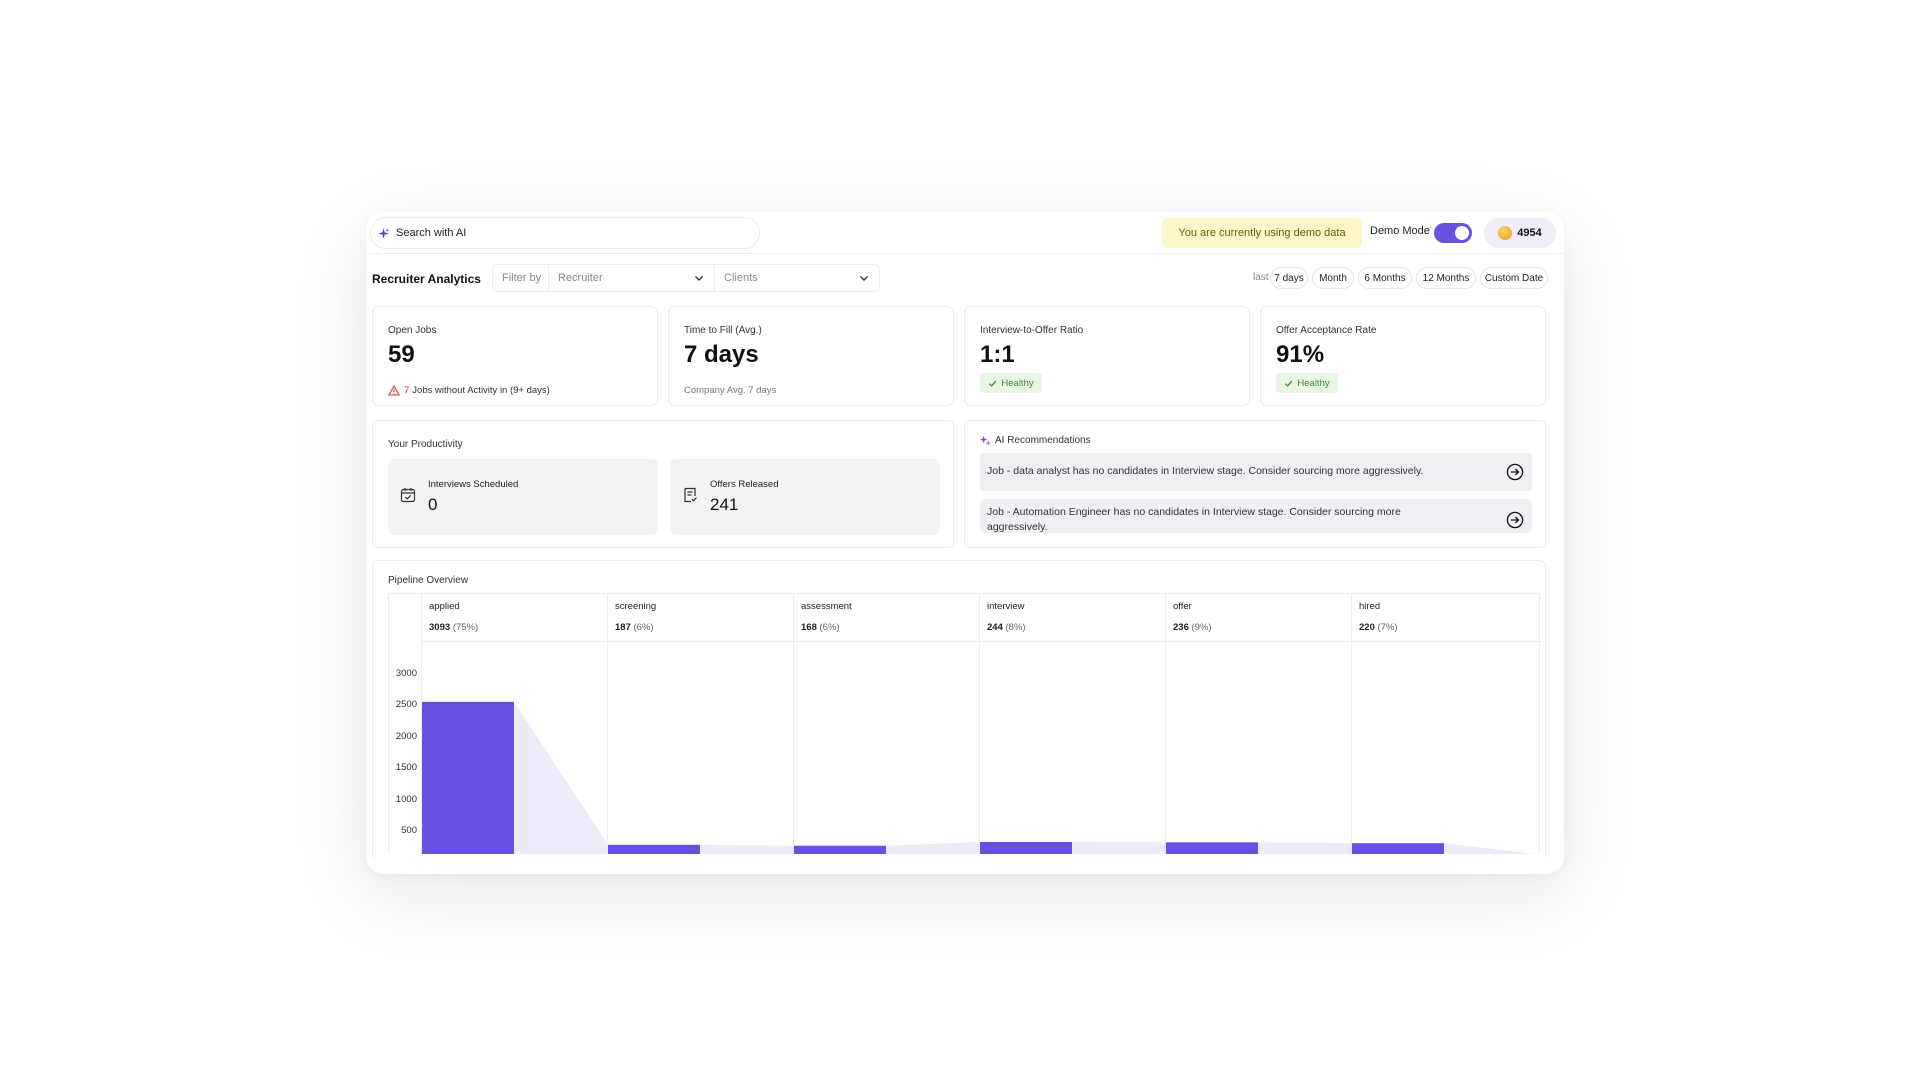 This screenshot has width=1920, height=1080. I want to click on stage-name: offer, so click(1182, 606).